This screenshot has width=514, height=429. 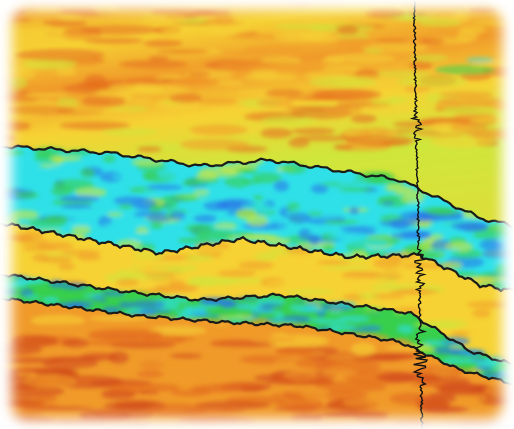 I want to click on well-log-trace, so click(x=419, y=214).